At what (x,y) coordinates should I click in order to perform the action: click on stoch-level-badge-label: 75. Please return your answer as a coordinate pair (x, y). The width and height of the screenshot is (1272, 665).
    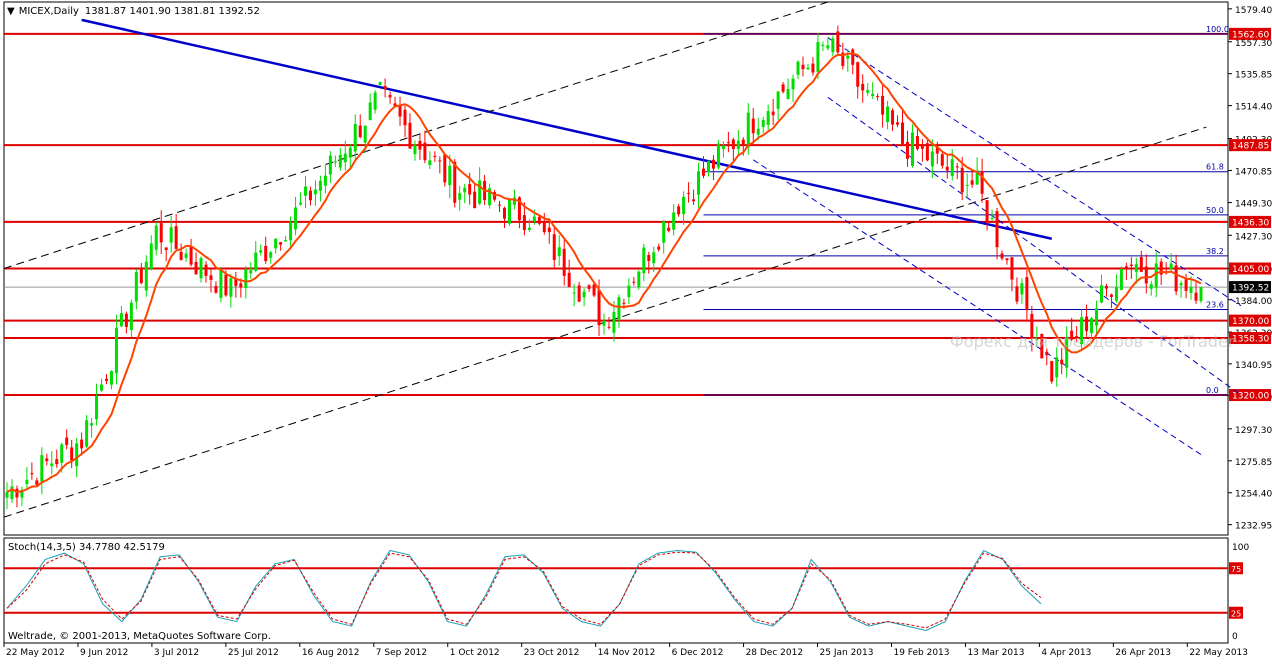
    Looking at the image, I should click on (1236, 569).